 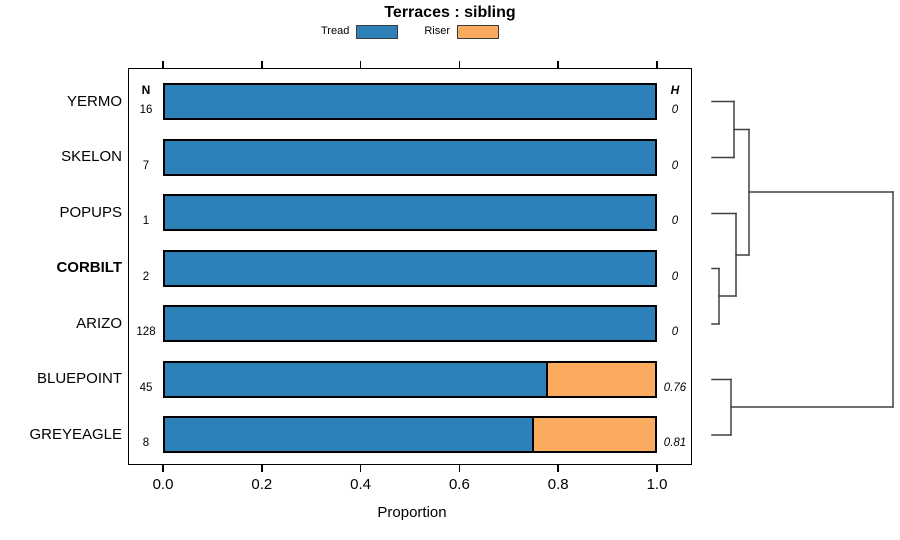 I want to click on bar-row-arizo, so click(x=410, y=323).